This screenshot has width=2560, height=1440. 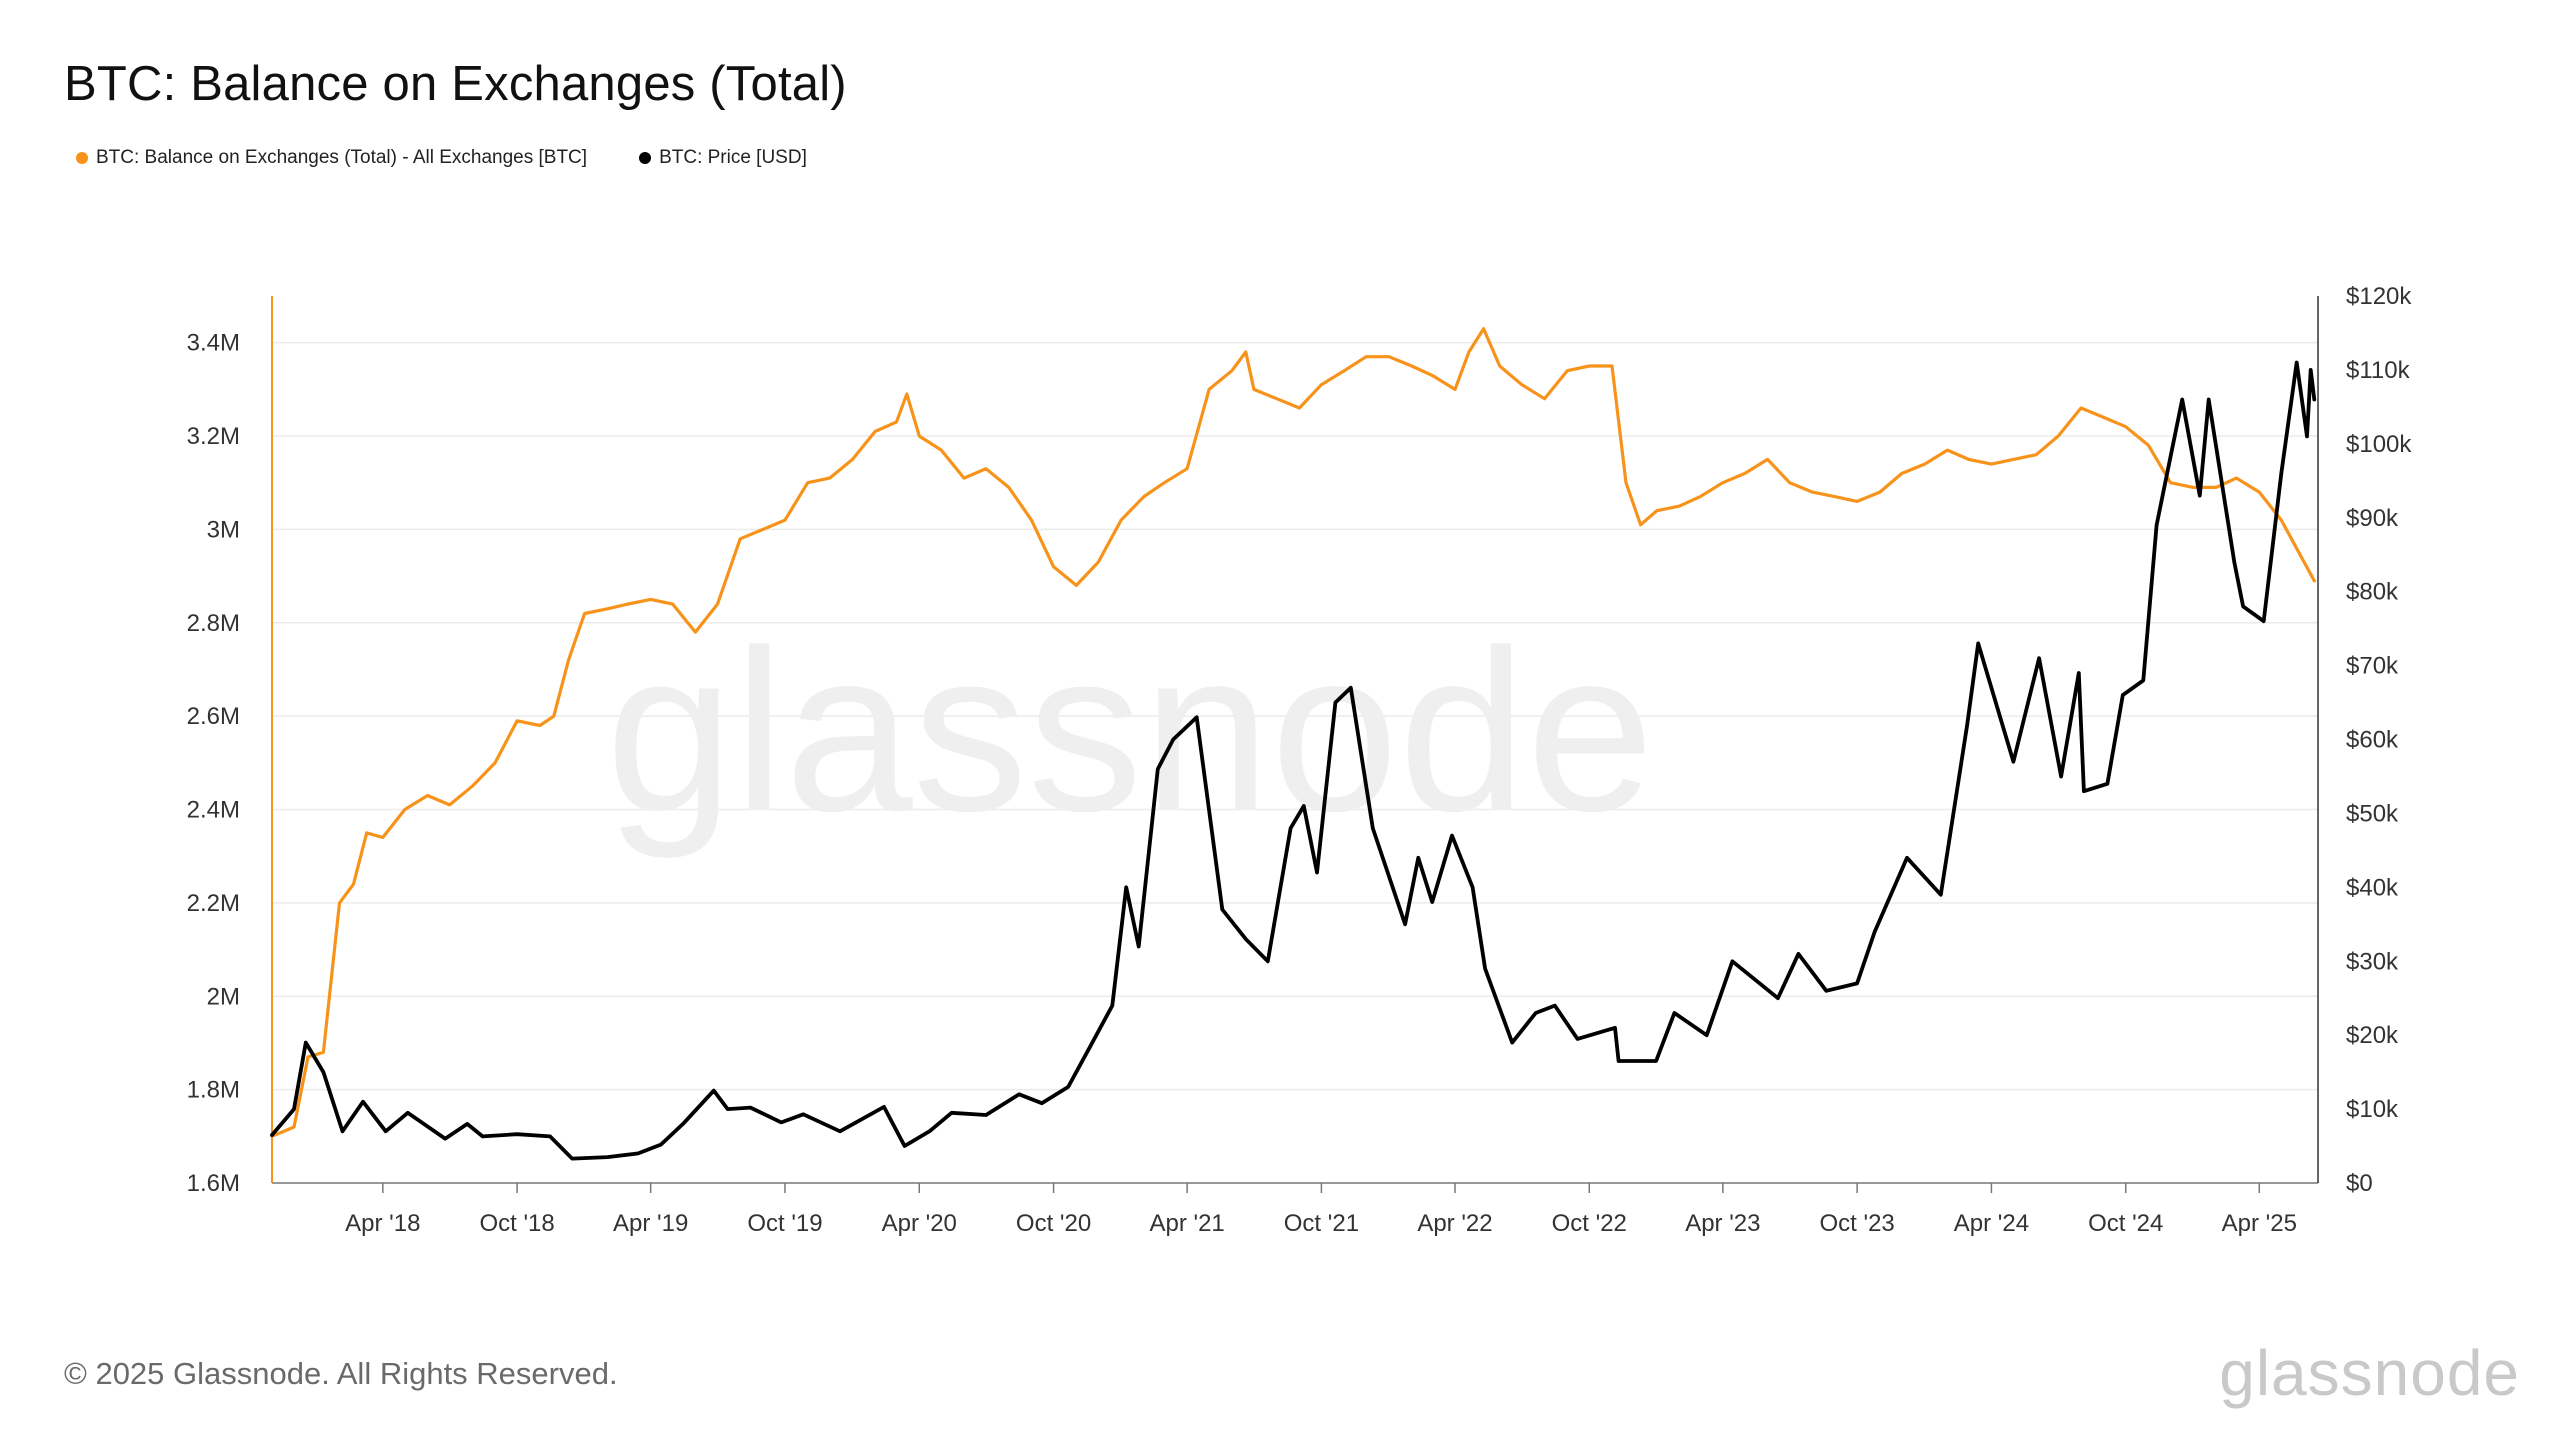 I want to click on y-left-tick-label: 2.8M, so click(x=213, y=623).